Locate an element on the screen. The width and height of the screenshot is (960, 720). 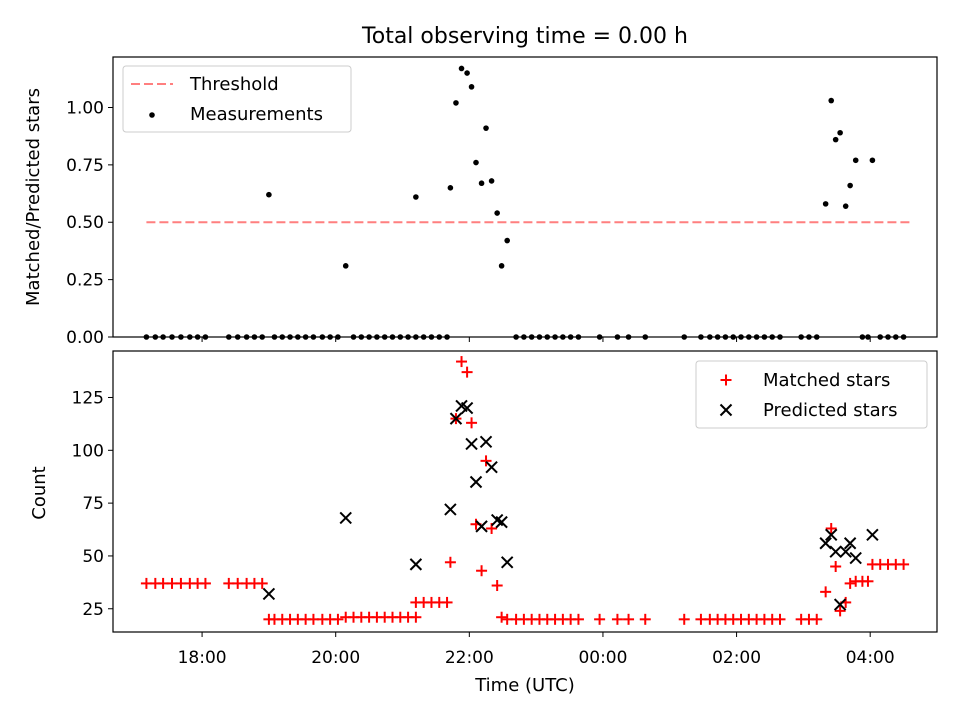
bottom-legend: Matched stars Predicted stars is located at coordinates (811, 394).